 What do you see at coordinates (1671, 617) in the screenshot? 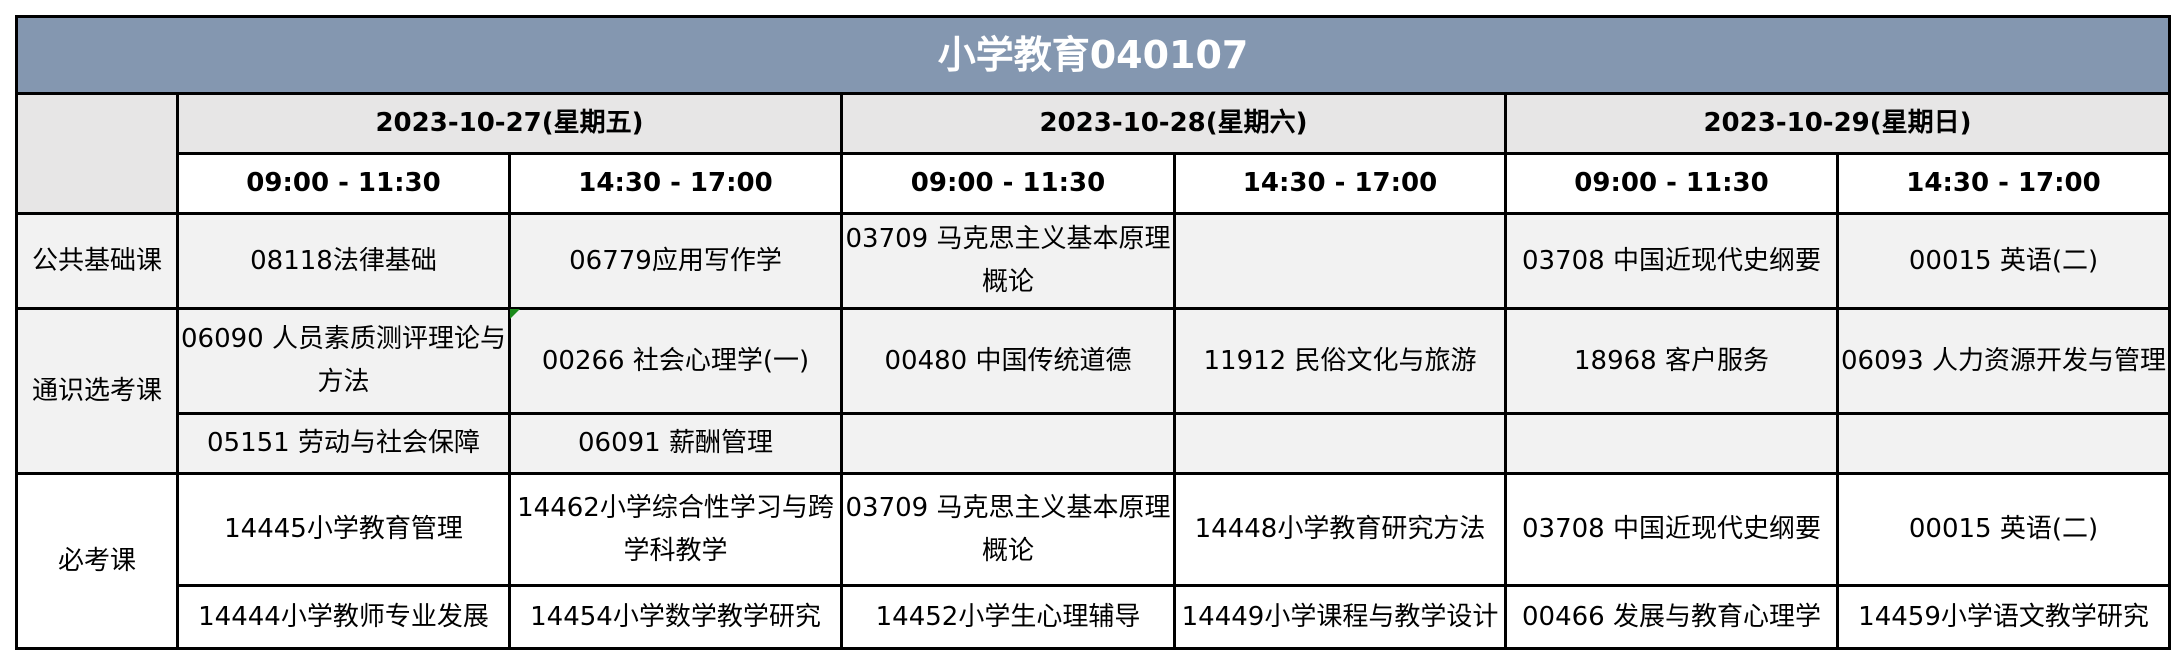
I see `course-cell: 00466 发展与教育心理学` at bounding box center [1671, 617].